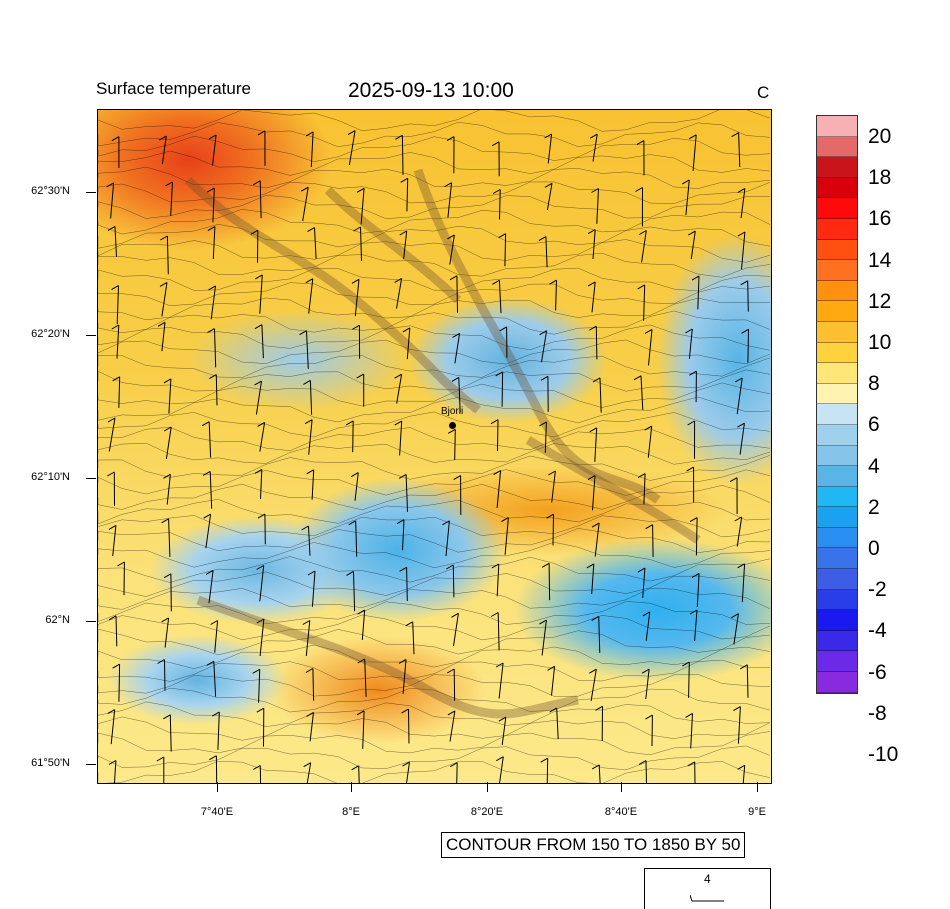 The image size is (950, 909). What do you see at coordinates (874, 549) in the screenshot?
I see `color-legend-label: 0` at bounding box center [874, 549].